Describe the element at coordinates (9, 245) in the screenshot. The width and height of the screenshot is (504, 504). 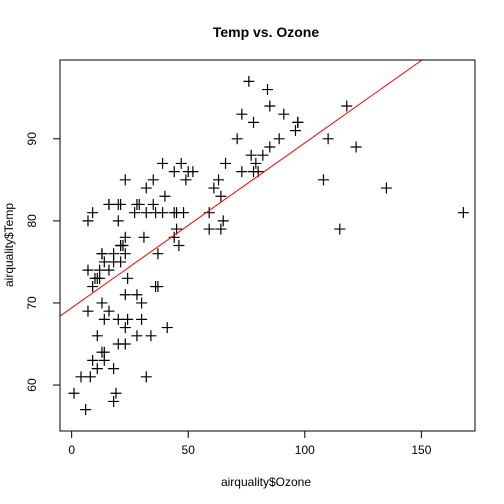
I see `y-axis-label: airquality$Temp` at that location.